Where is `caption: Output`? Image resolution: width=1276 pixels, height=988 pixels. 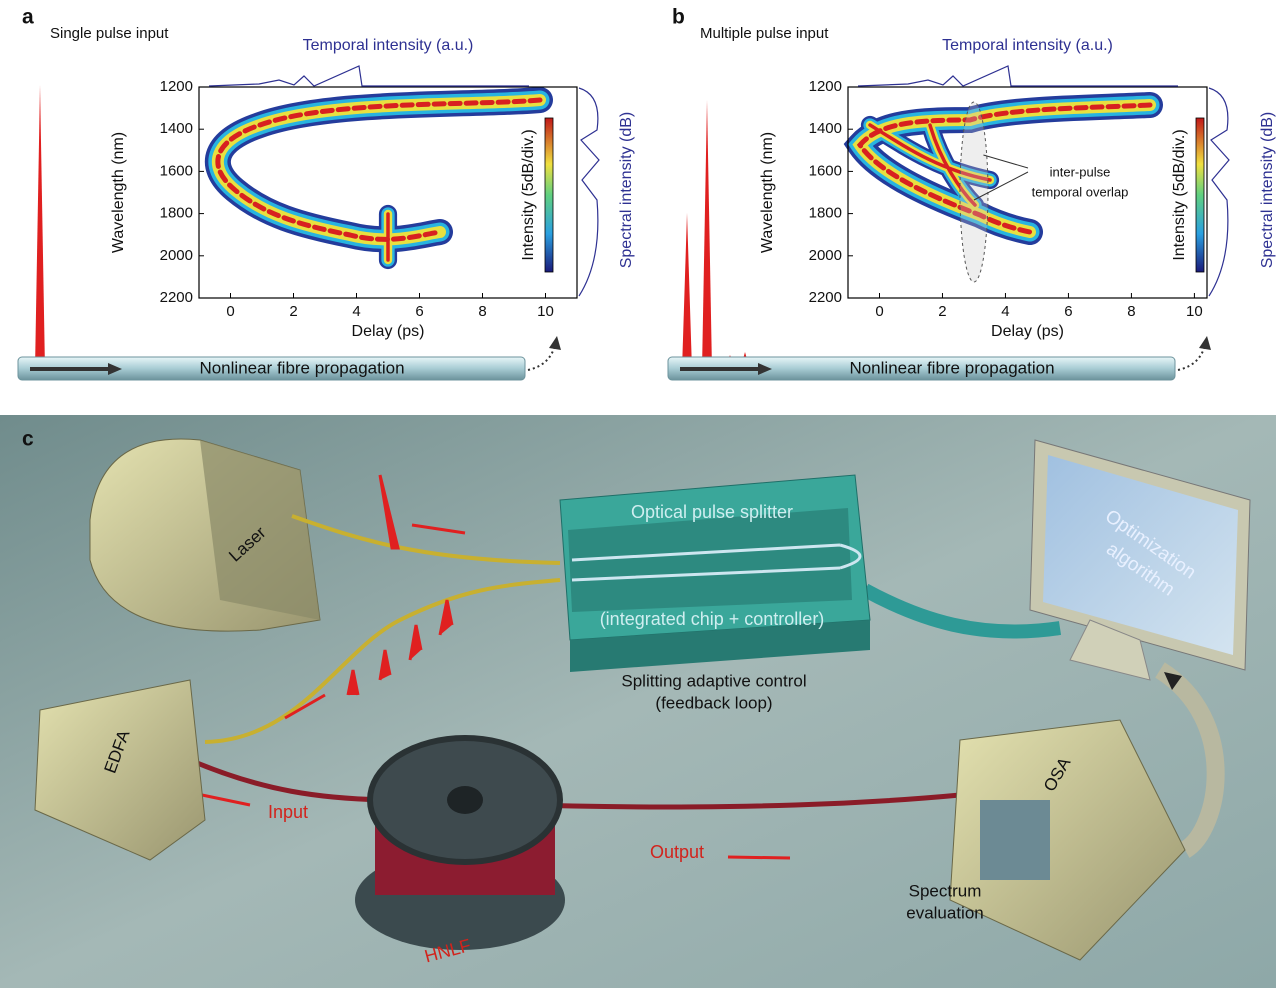
caption: Output is located at coordinates (677, 852).